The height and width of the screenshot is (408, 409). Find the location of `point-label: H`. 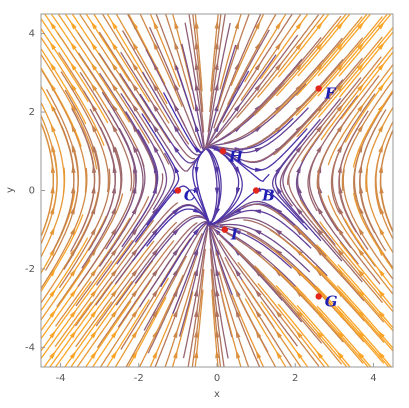

point-label: H is located at coordinates (236, 156).